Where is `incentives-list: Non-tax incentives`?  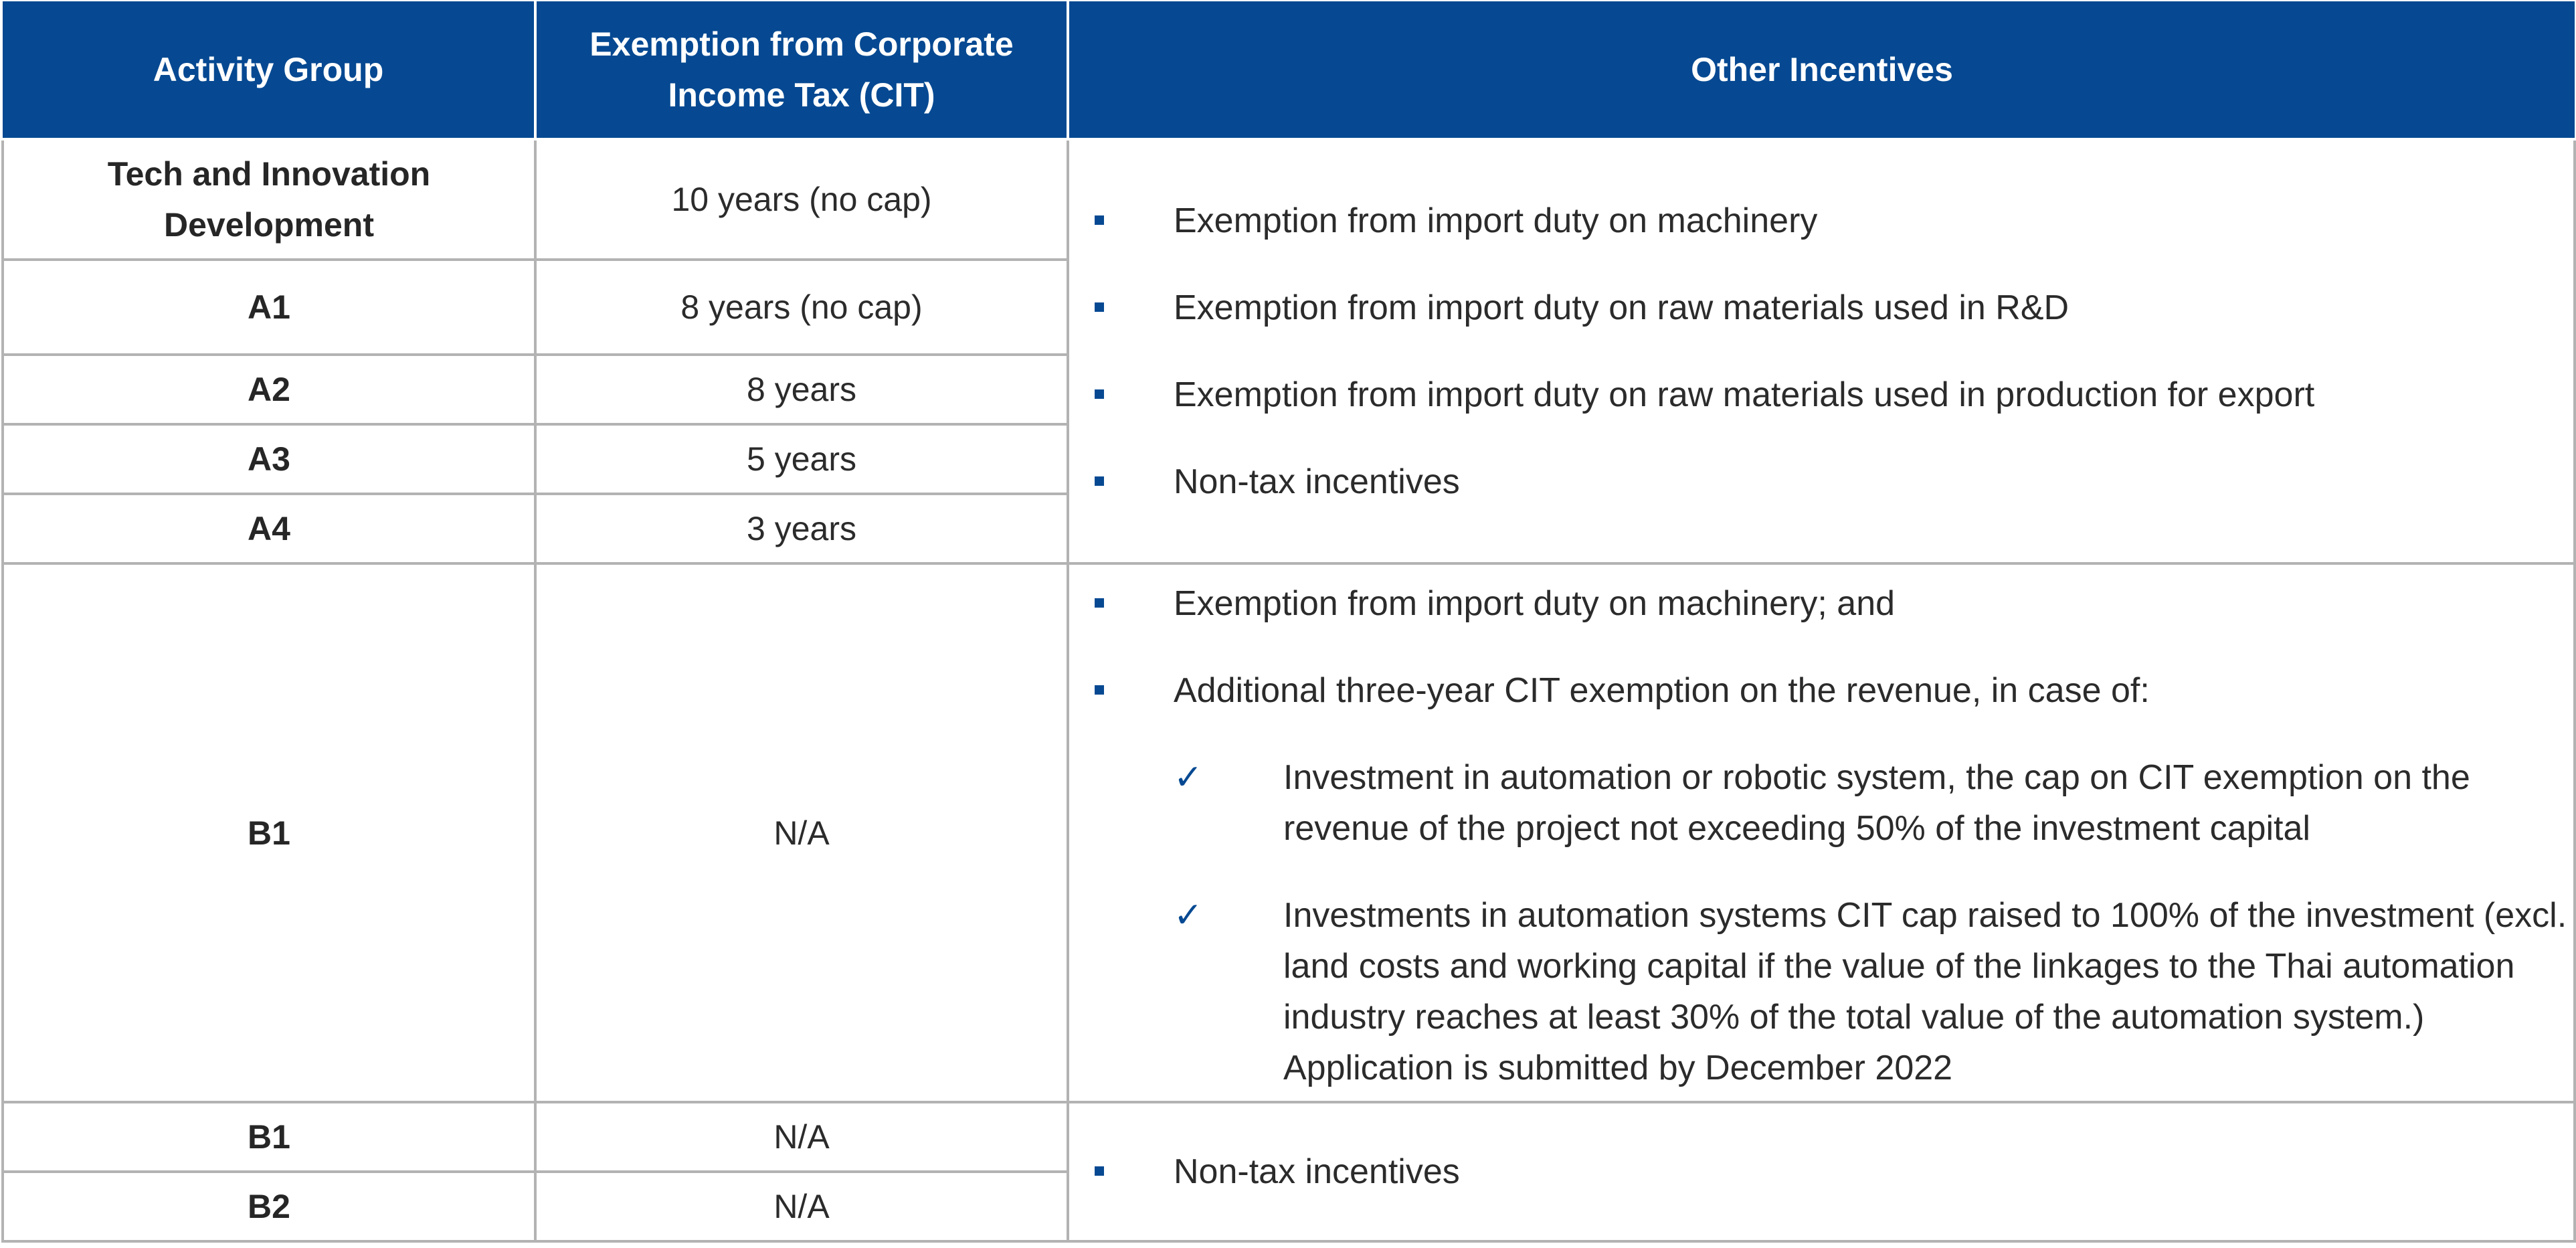
incentives-list: Non-tax incentives is located at coordinates (1821, 1171).